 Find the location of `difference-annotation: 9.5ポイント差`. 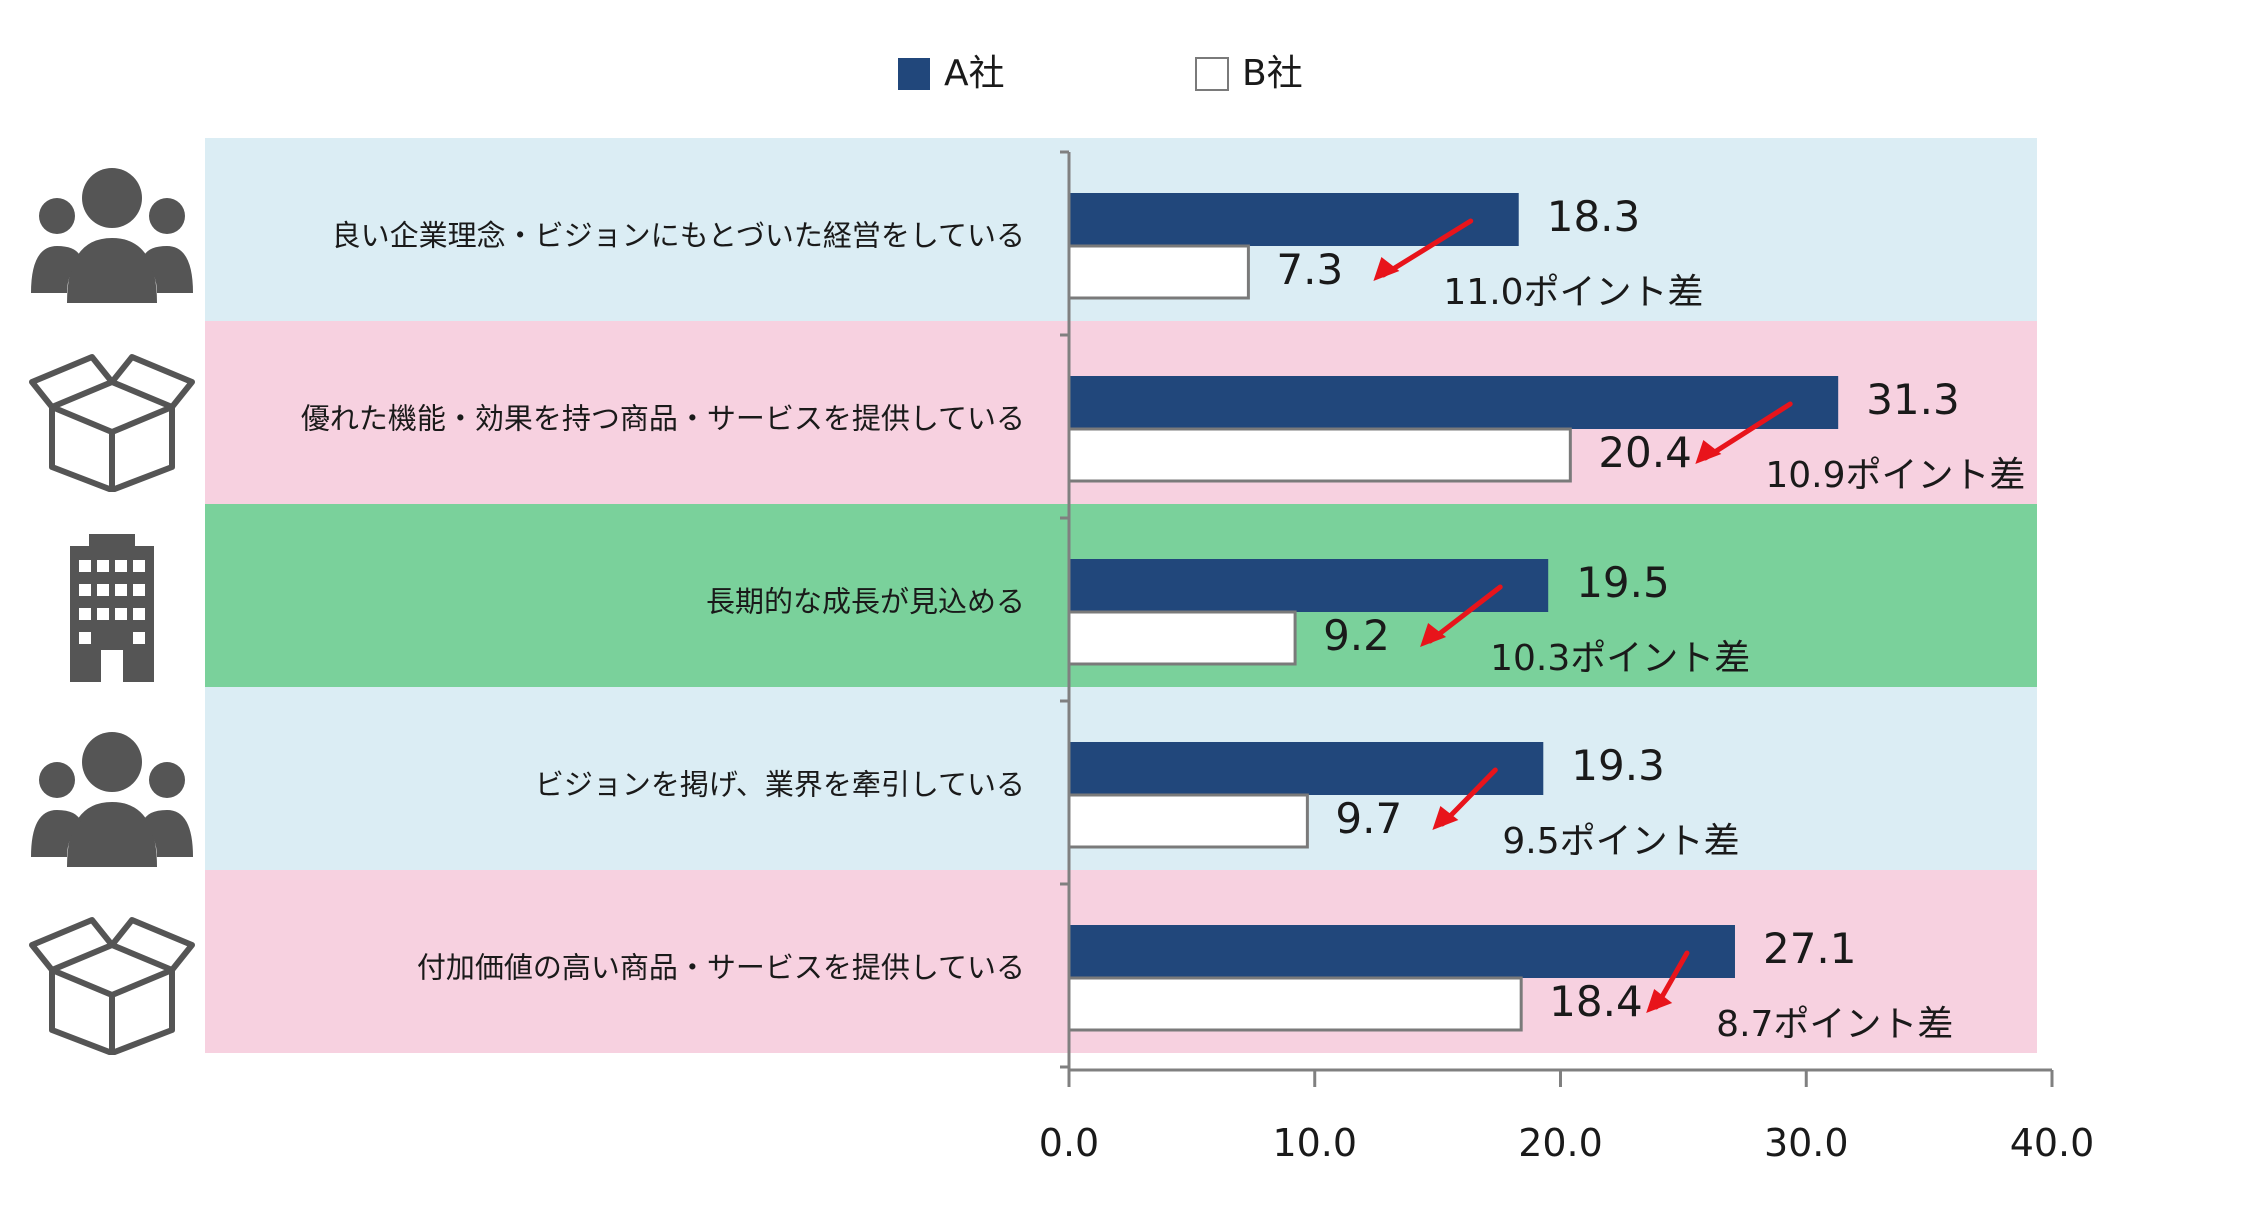

difference-annotation: 9.5ポイント差 is located at coordinates (1620, 841).